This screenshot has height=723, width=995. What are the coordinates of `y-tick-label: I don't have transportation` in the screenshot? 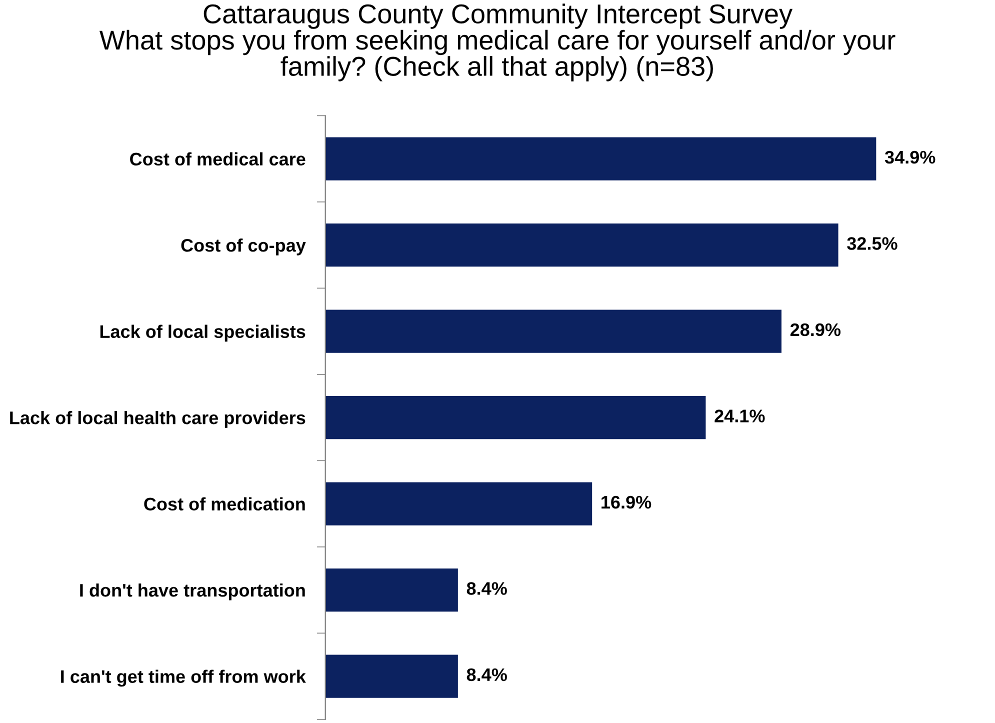 It's located at (192, 591).